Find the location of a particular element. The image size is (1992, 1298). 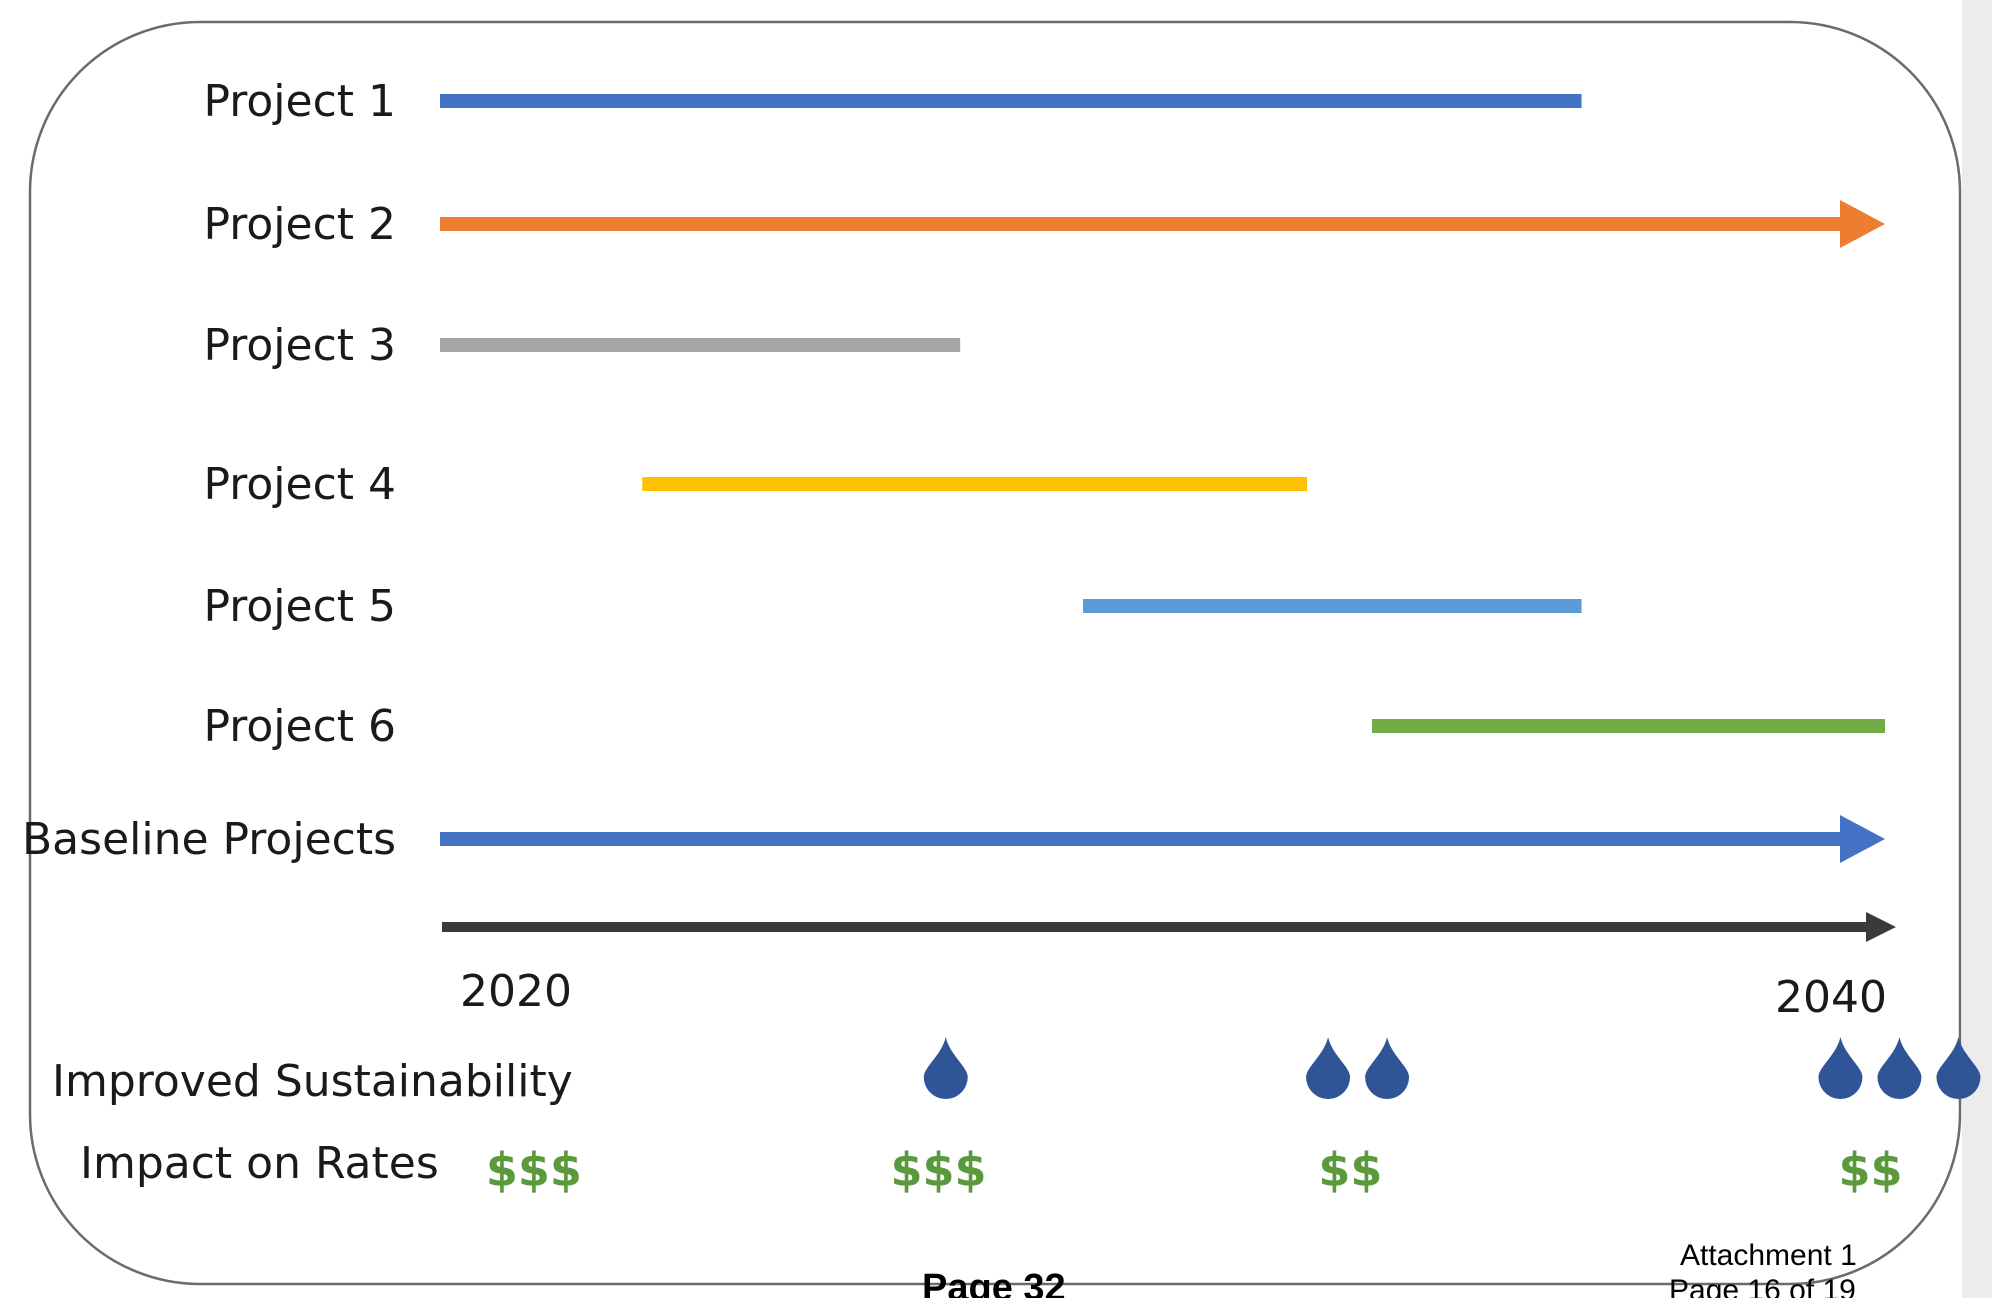

project-4-label: Project 4 is located at coordinates (299, 484).